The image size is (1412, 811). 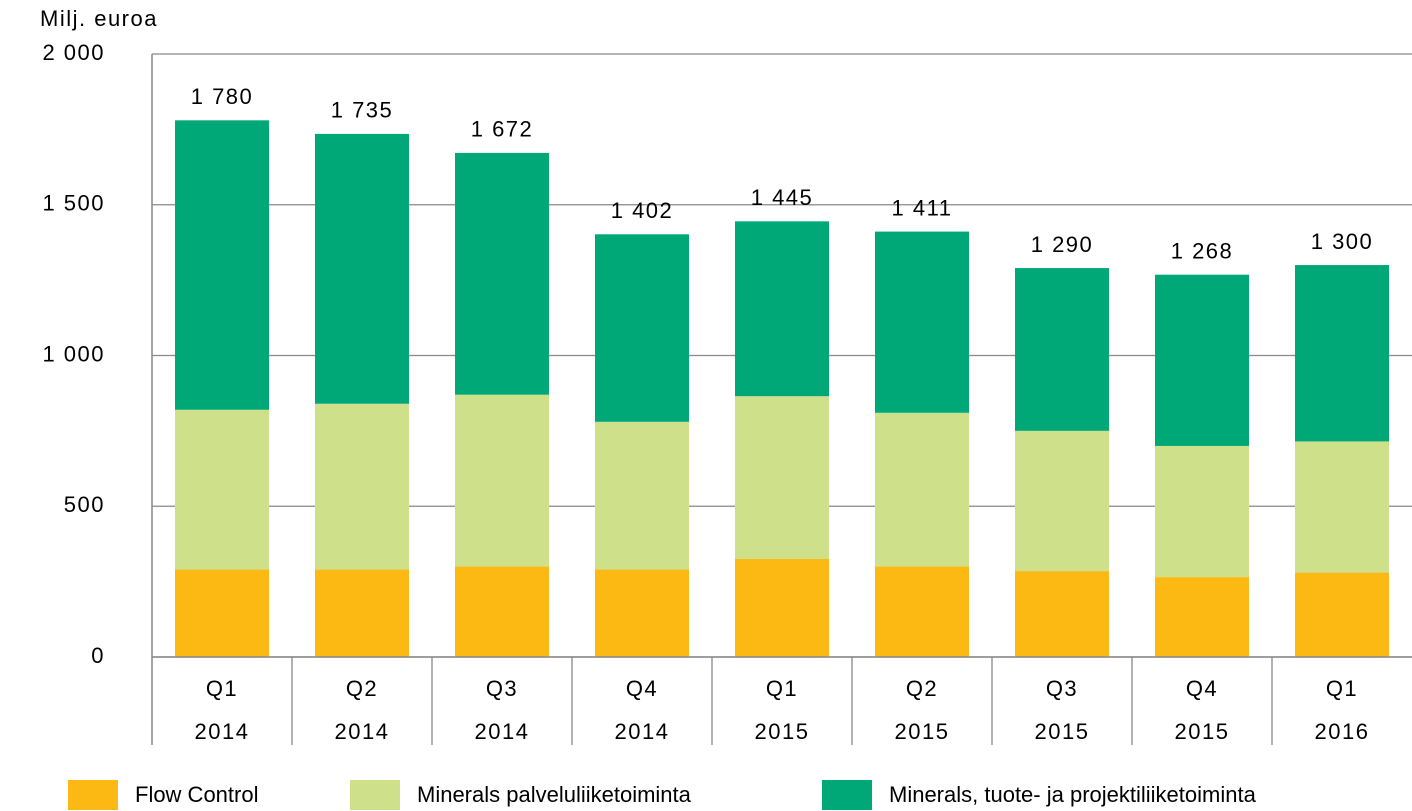 What do you see at coordinates (1342, 241) in the screenshot?
I see `total-label: 1 300` at bounding box center [1342, 241].